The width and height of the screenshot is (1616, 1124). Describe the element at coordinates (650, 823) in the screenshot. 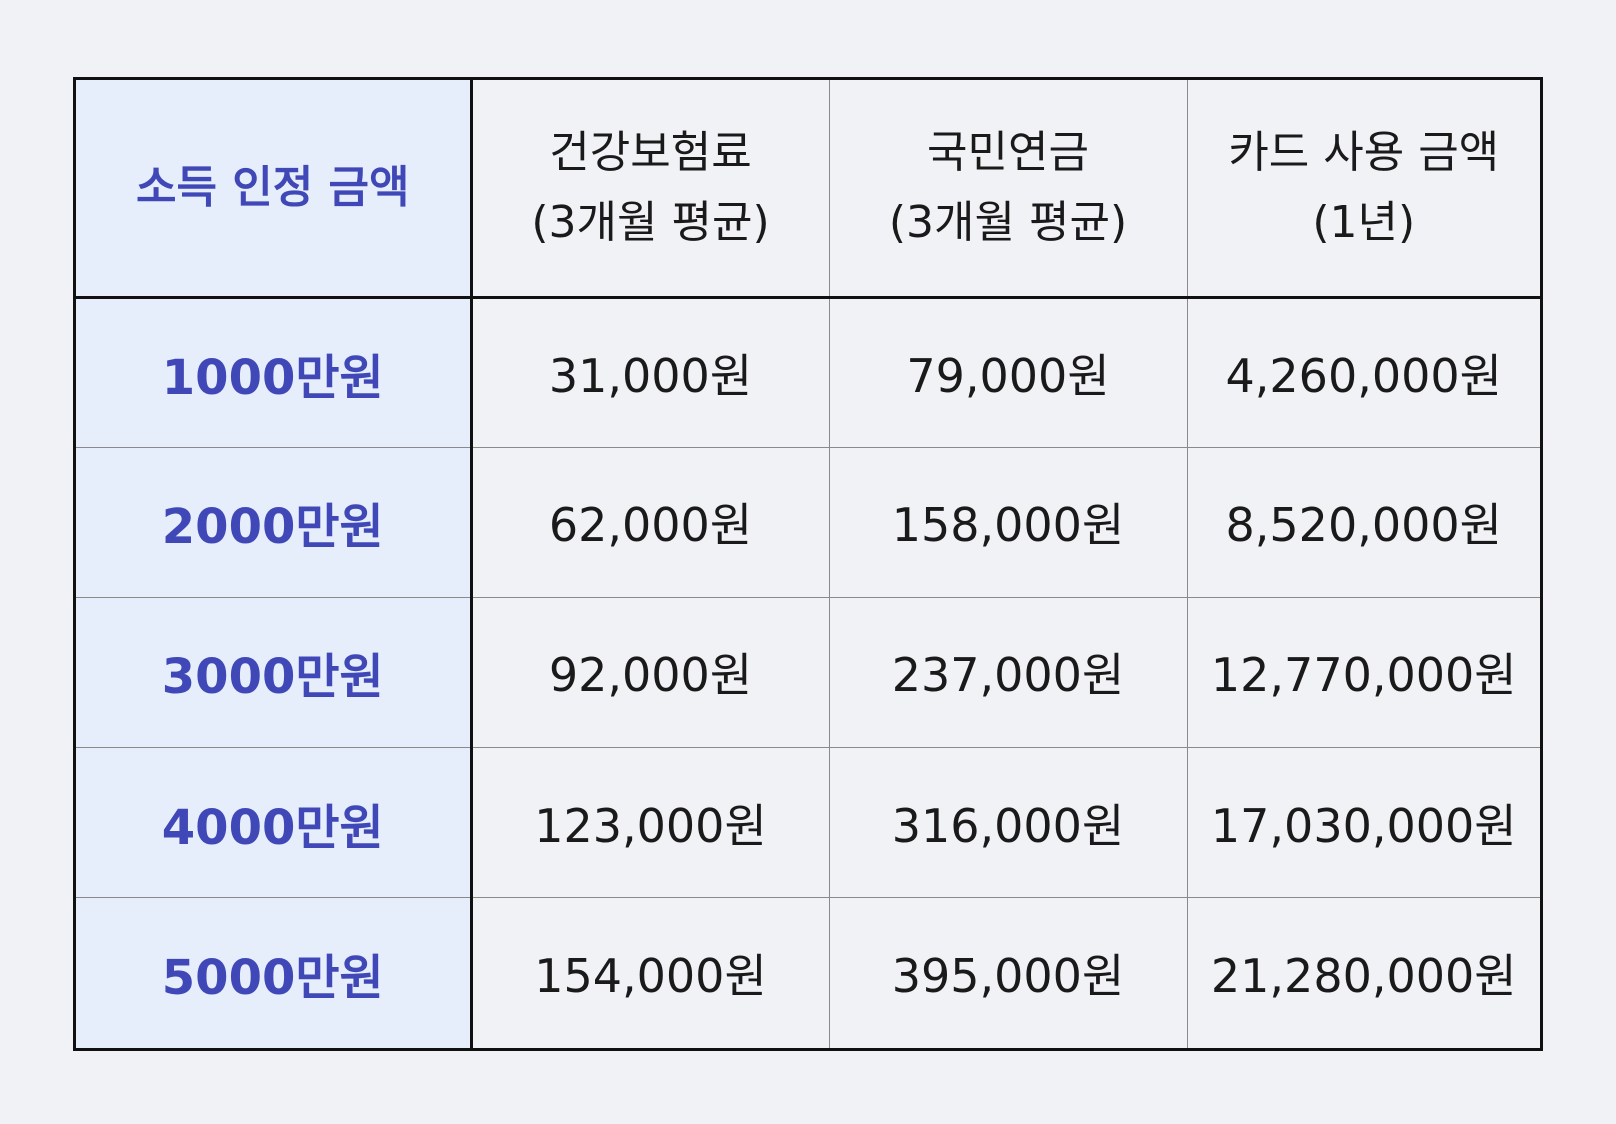

I see `cell-health-insurance: 123,000원` at that location.